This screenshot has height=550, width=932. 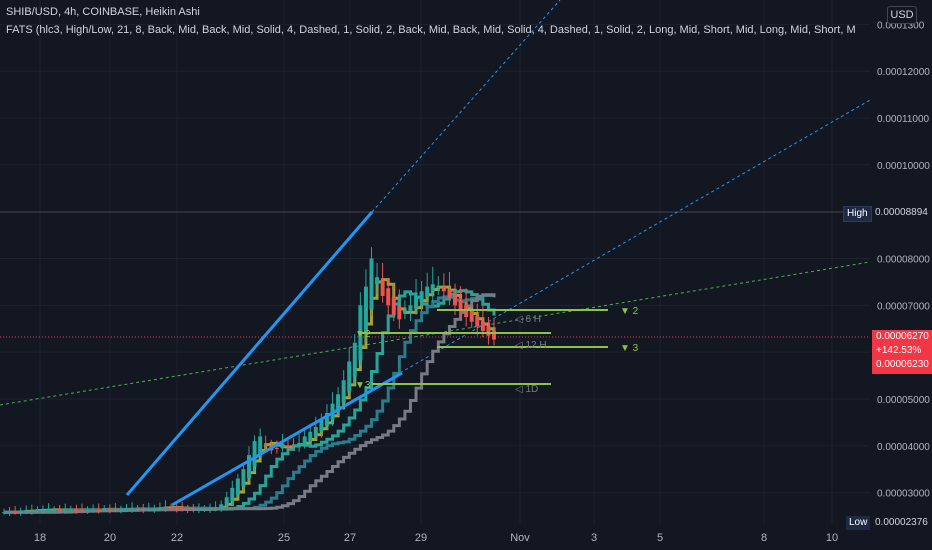 I want to click on y-tick-label: 0.00012000, so click(x=903, y=72).